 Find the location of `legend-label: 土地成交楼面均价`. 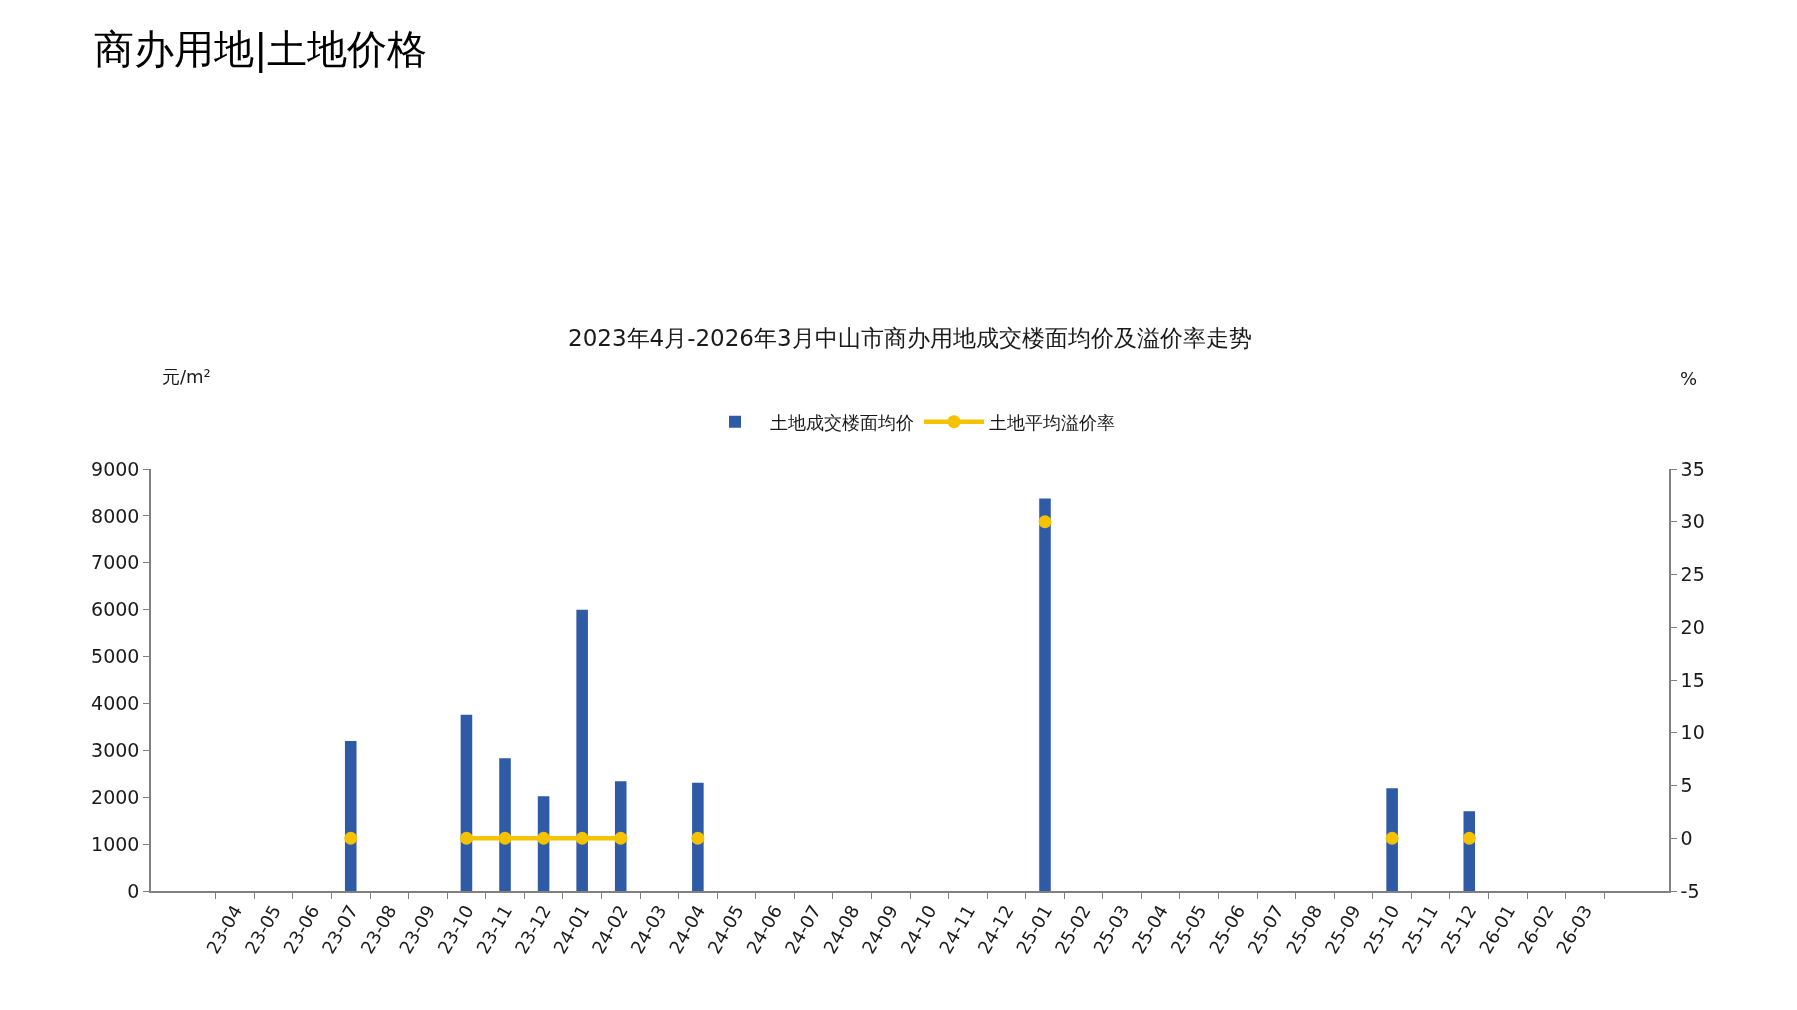

legend-label: 土地成交楼面均价 is located at coordinates (842, 422).